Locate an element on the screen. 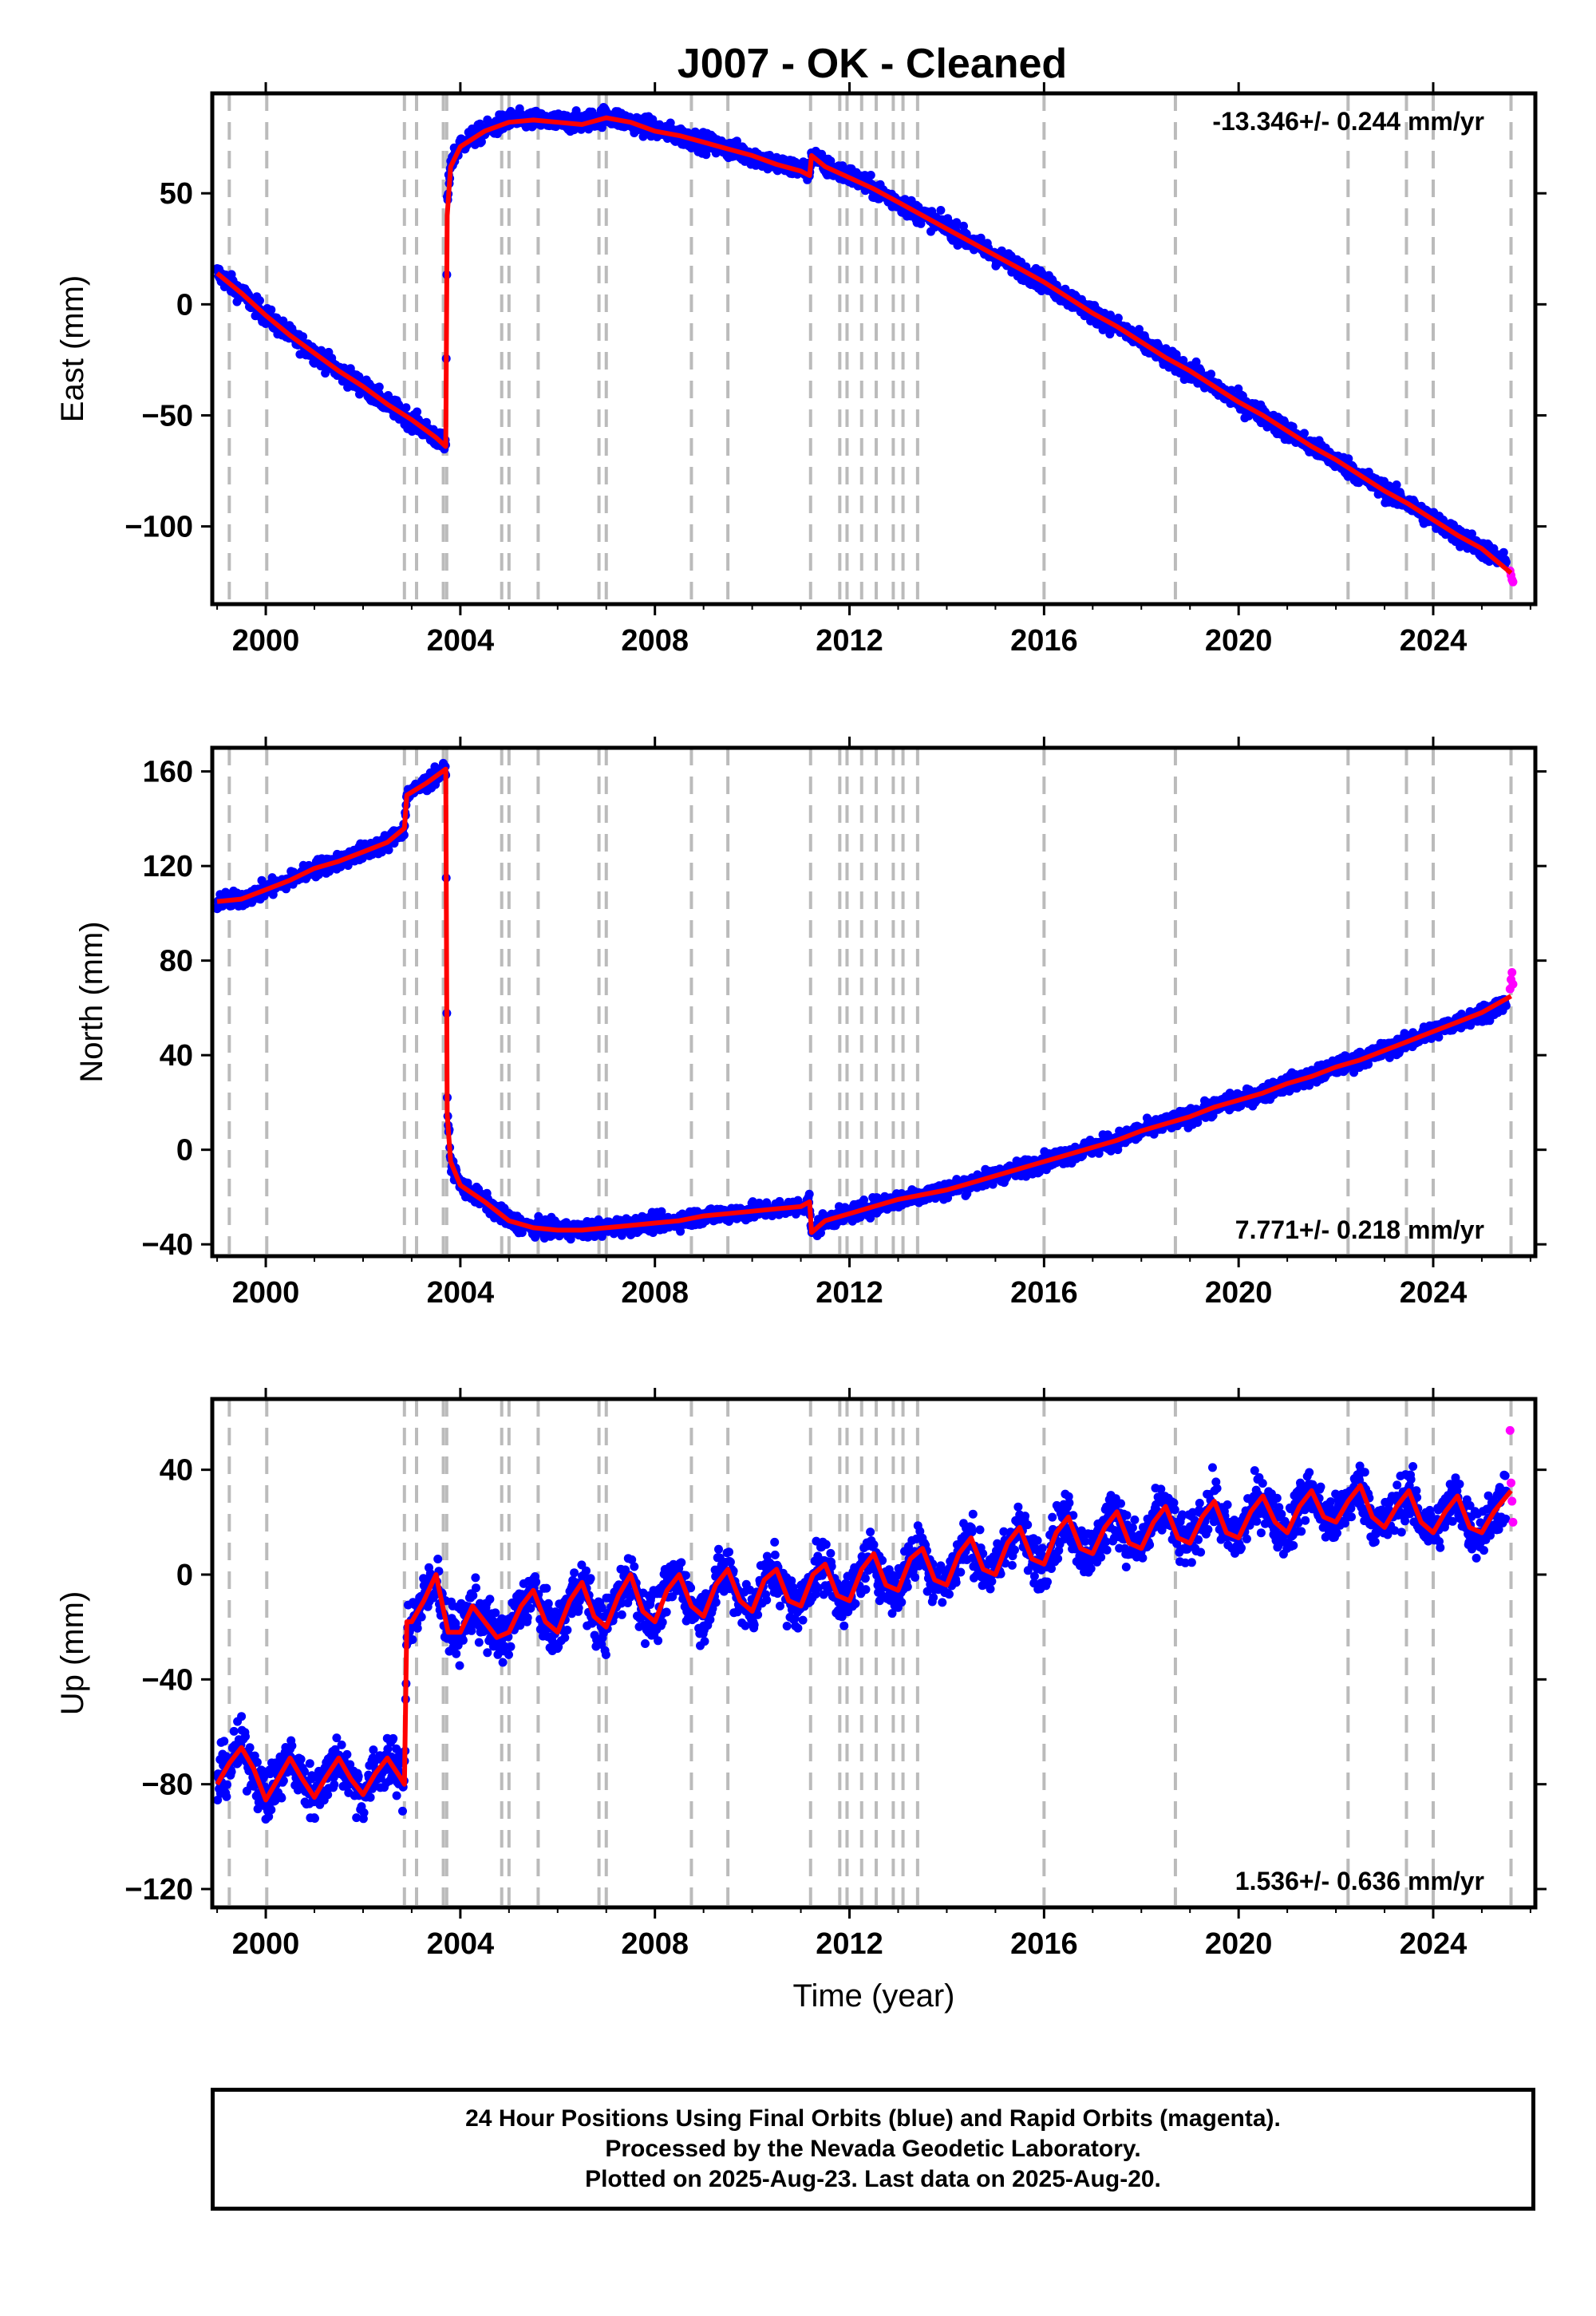 This screenshot has width=1596, height=2316. rapid-orbit-point is located at coordinates (1513, 582).